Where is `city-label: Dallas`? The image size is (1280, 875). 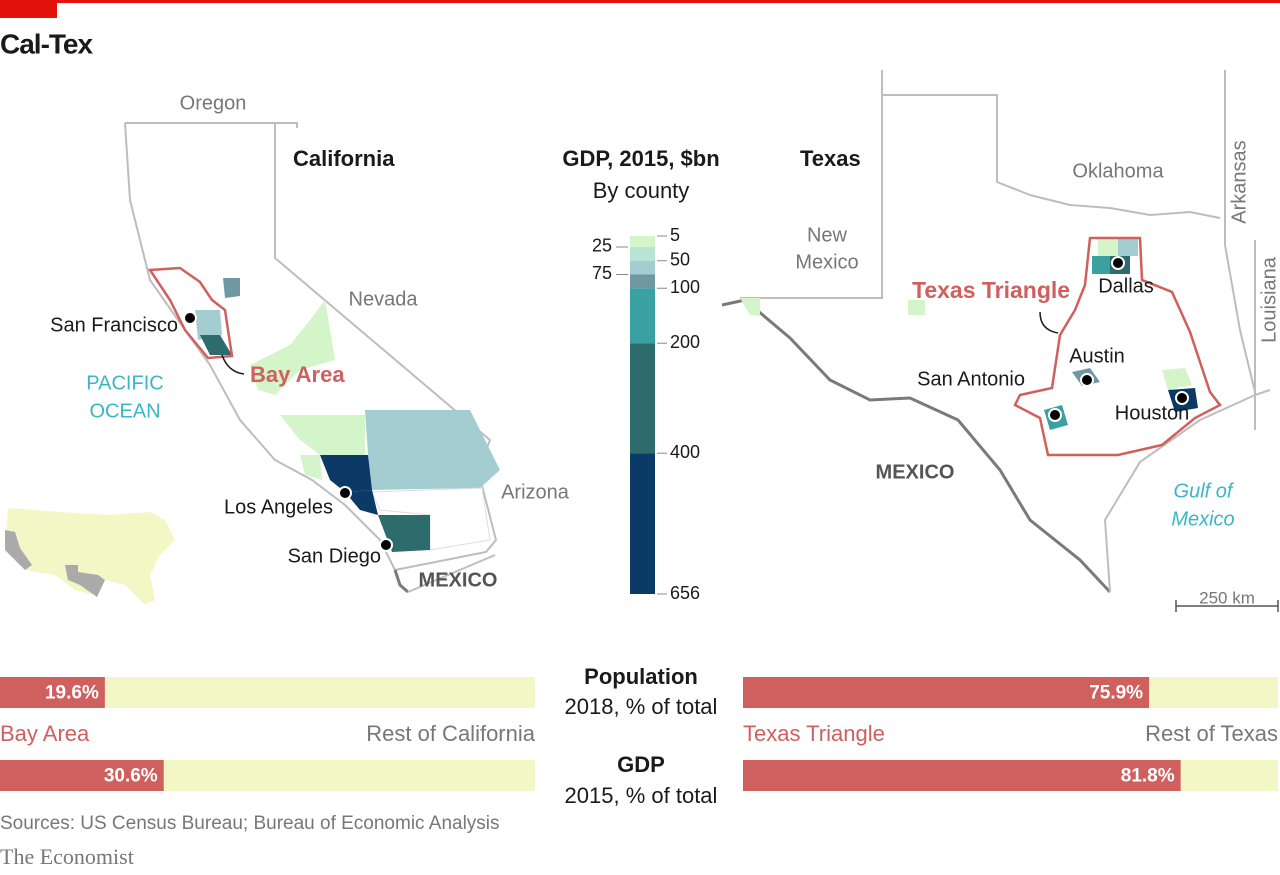
city-label: Dallas is located at coordinates (1126, 286).